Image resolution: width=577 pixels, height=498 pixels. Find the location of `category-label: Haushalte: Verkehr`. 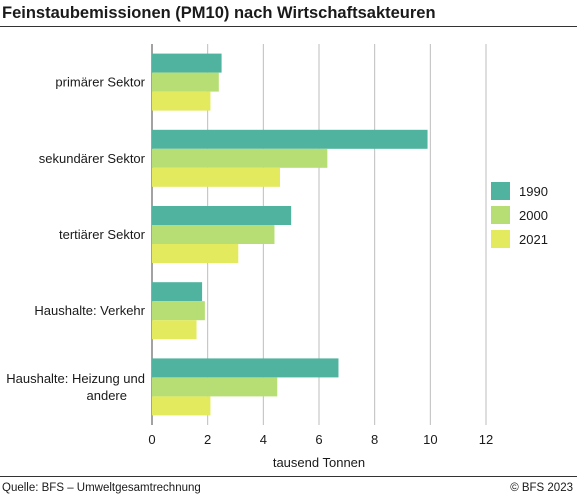

category-label: Haushalte: Verkehr is located at coordinates (89, 310).